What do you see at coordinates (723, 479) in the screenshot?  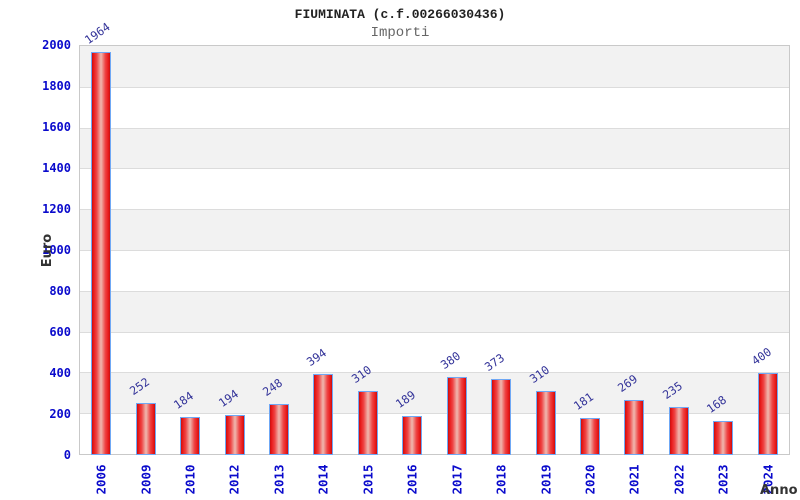 I see `x-tick-label: 2023` at bounding box center [723, 479].